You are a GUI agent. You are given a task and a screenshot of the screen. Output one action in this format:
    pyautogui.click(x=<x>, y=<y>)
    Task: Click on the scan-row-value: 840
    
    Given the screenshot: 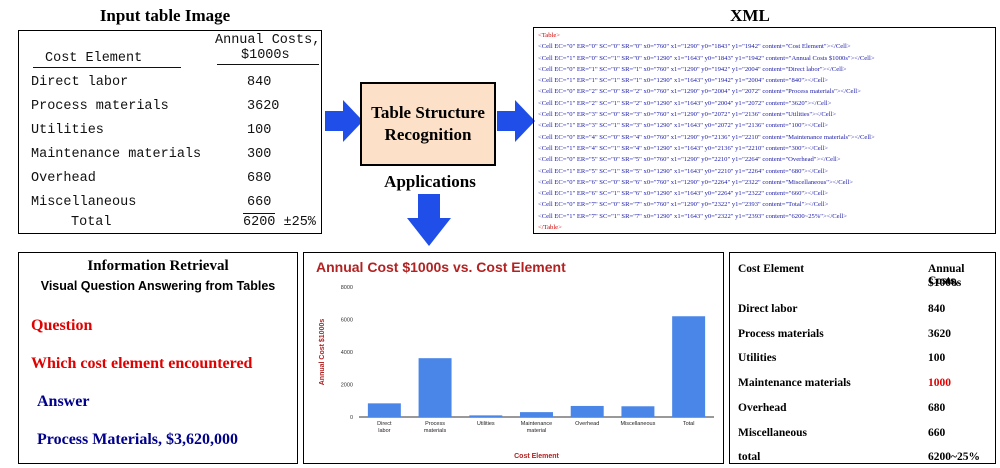 What is the action you would take?
    pyautogui.click(x=259, y=82)
    